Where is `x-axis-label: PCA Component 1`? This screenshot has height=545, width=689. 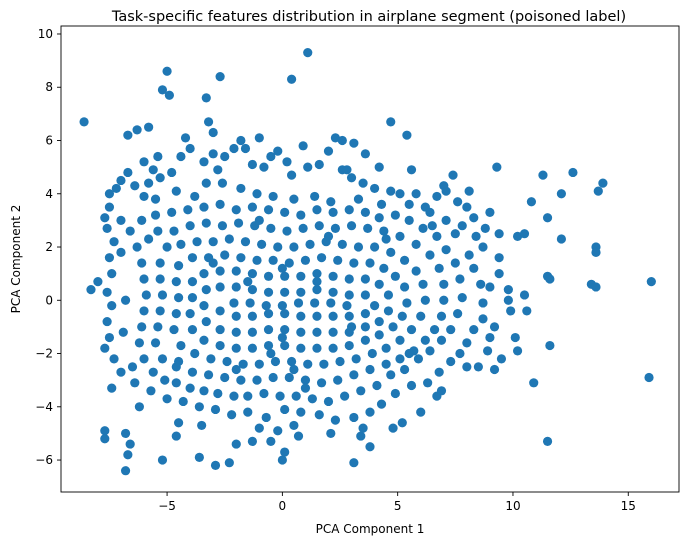 x-axis-label: PCA Component 1 is located at coordinates (370, 529).